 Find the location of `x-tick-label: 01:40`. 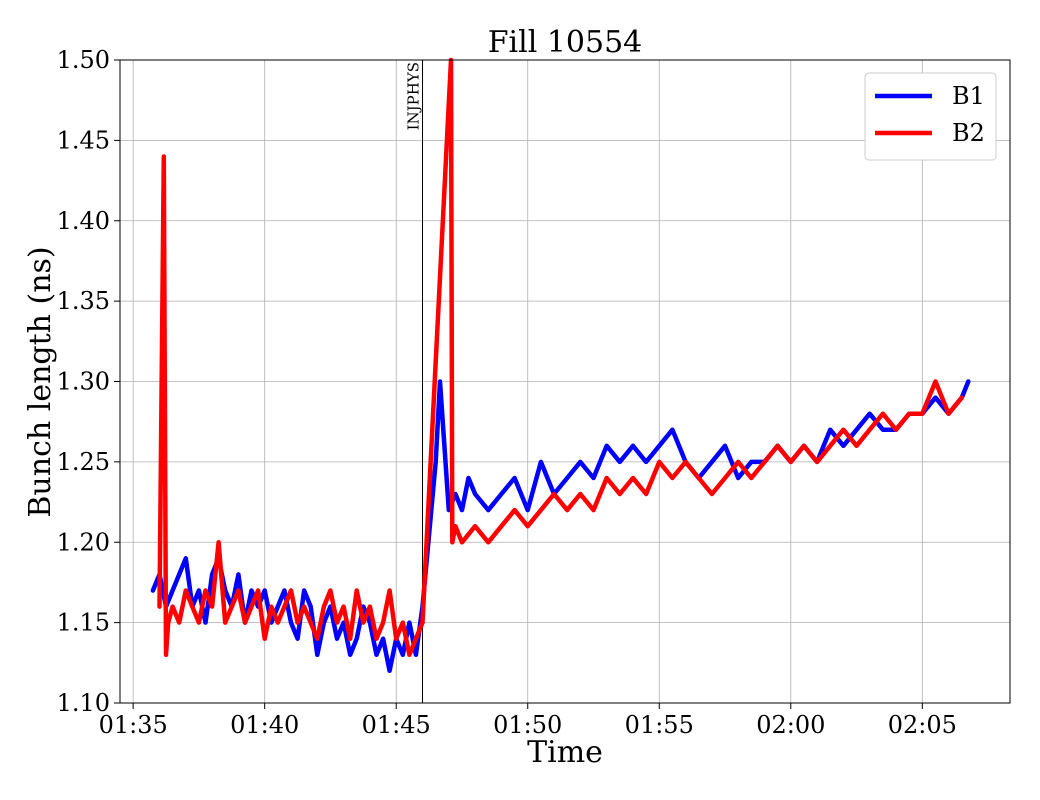

x-tick-label: 01:40 is located at coordinates (264, 725).